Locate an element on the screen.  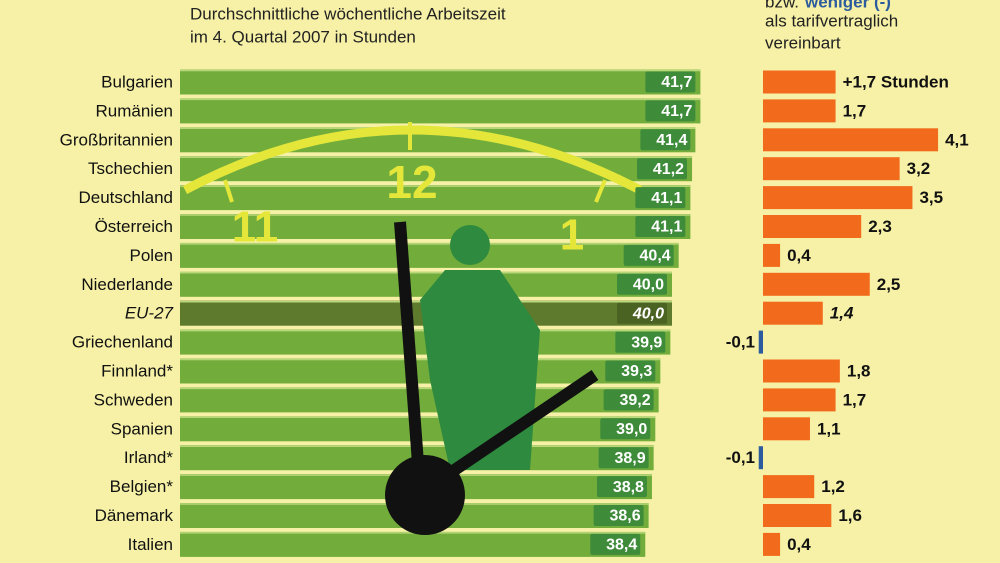
value-label: 39,3 is located at coordinates (636, 371).